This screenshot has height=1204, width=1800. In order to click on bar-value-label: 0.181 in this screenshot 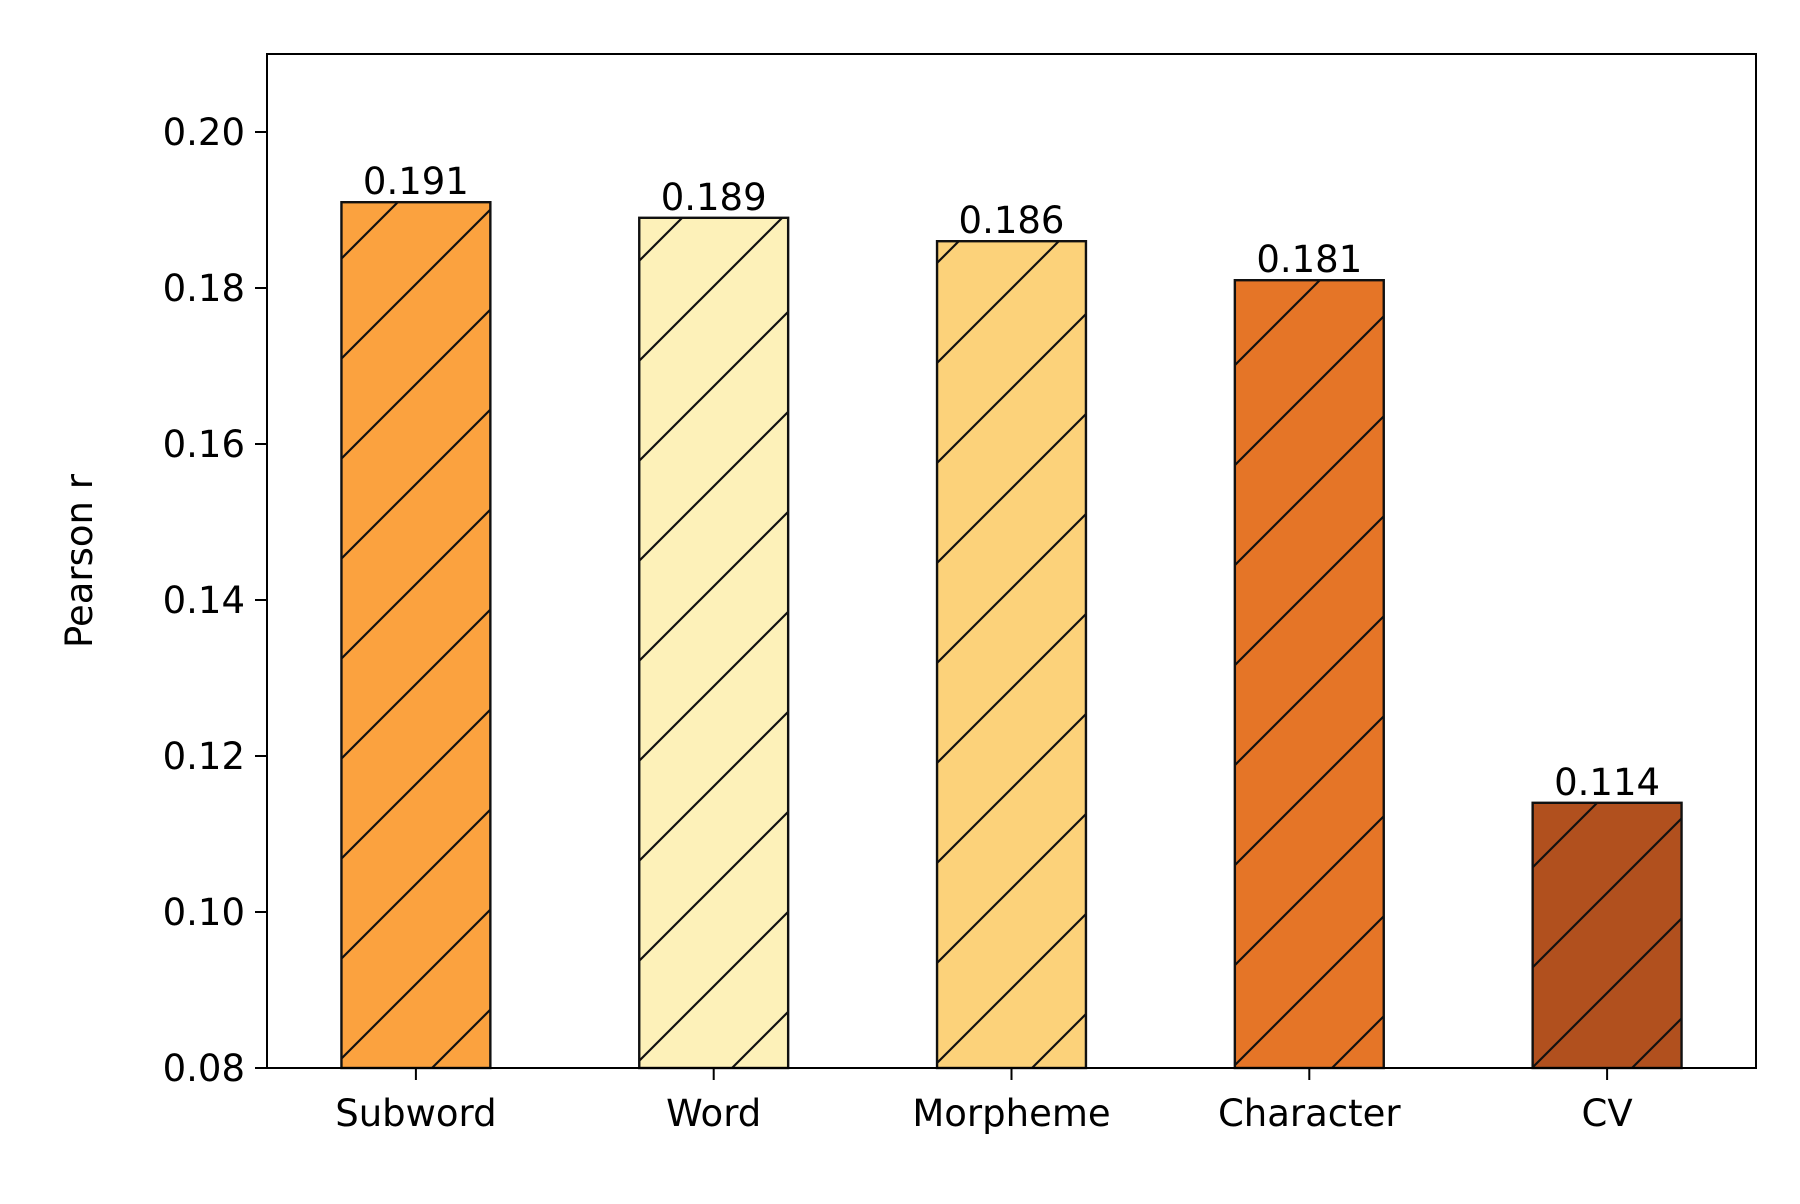, I will do `click(1309, 259)`.